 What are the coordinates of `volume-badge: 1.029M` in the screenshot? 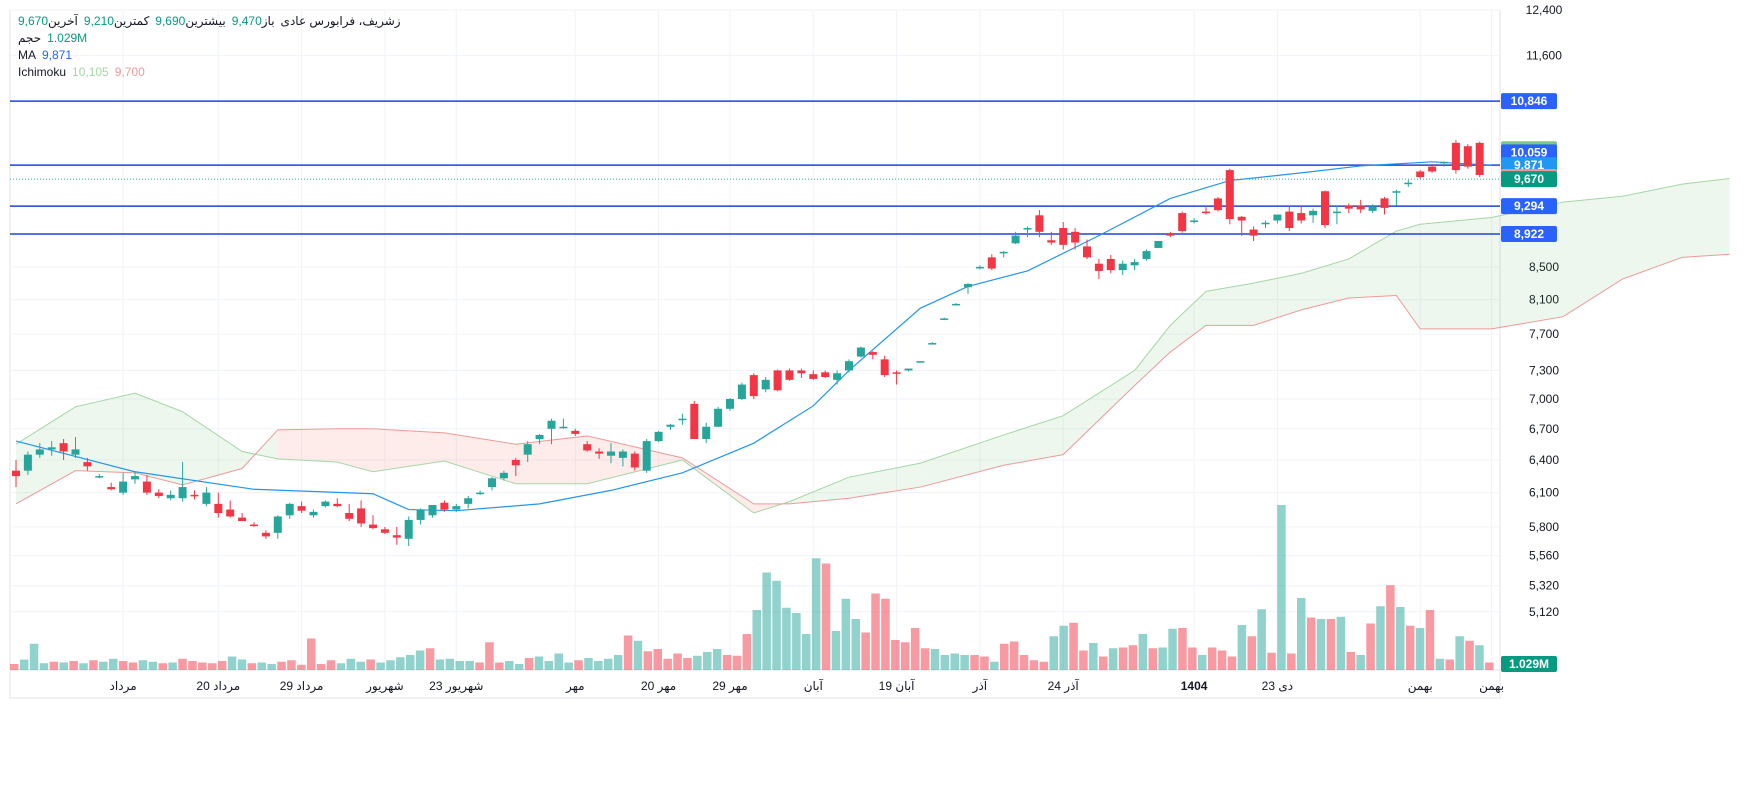 It's located at (1529, 664).